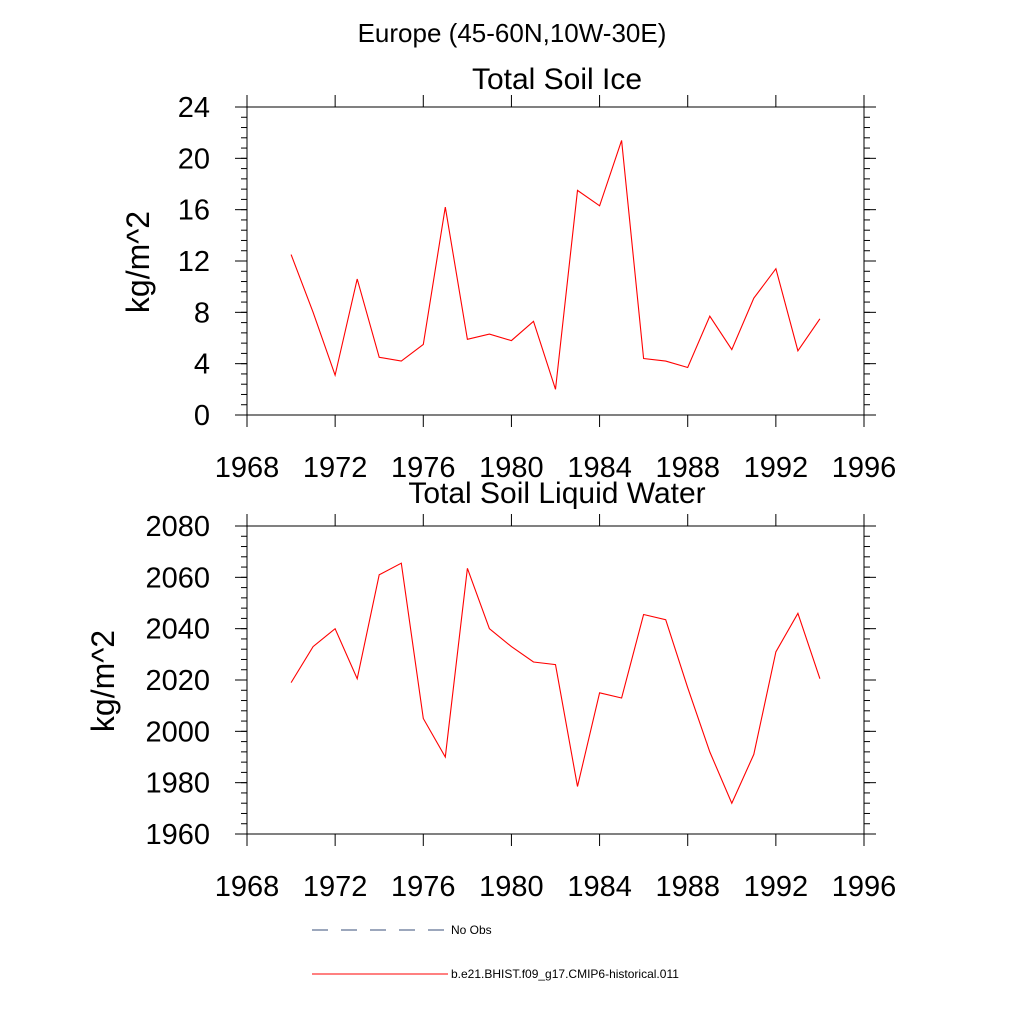 The width and height of the screenshot is (1024, 1024). What do you see at coordinates (177, 732) in the screenshot?
I see `y-tick-label: 2000` at bounding box center [177, 732].